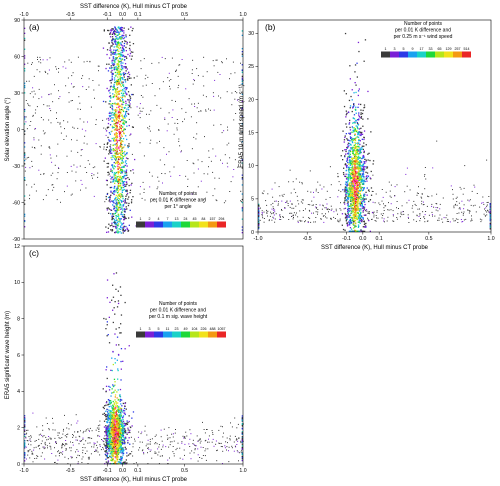  What do you see at coordinates (242, 15) in the screenshot?
I see `x-tick-label: 1.0` at bounding box center [242, 15].